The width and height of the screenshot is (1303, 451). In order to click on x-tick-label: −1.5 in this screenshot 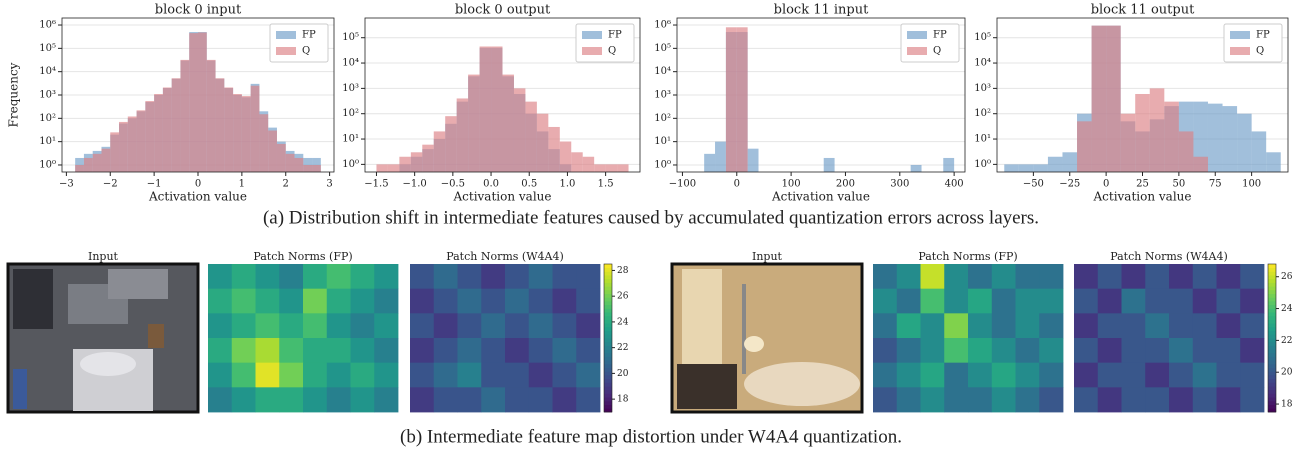, I will do `click(376, 184)`.